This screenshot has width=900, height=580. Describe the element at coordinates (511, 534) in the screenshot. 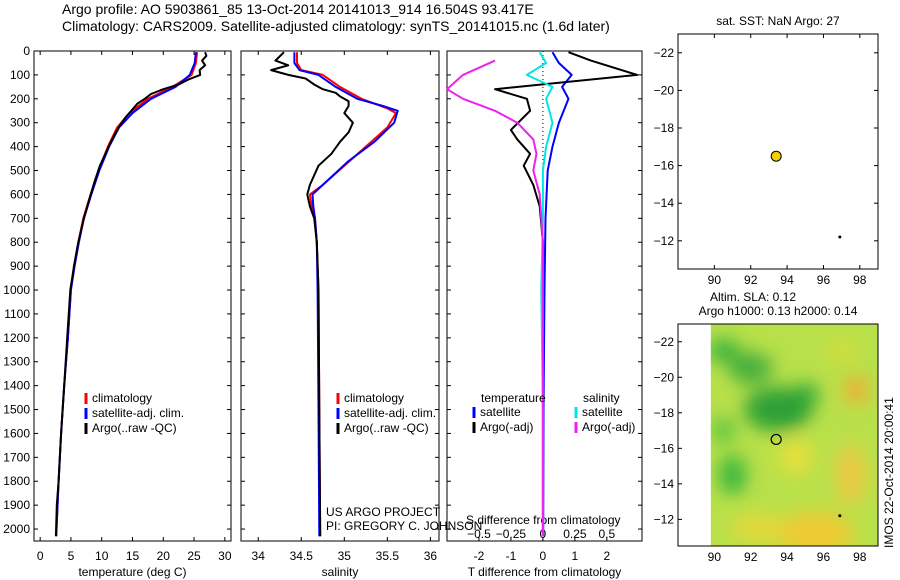

I see `sal-diff-tick-label: −0.25` at that location.